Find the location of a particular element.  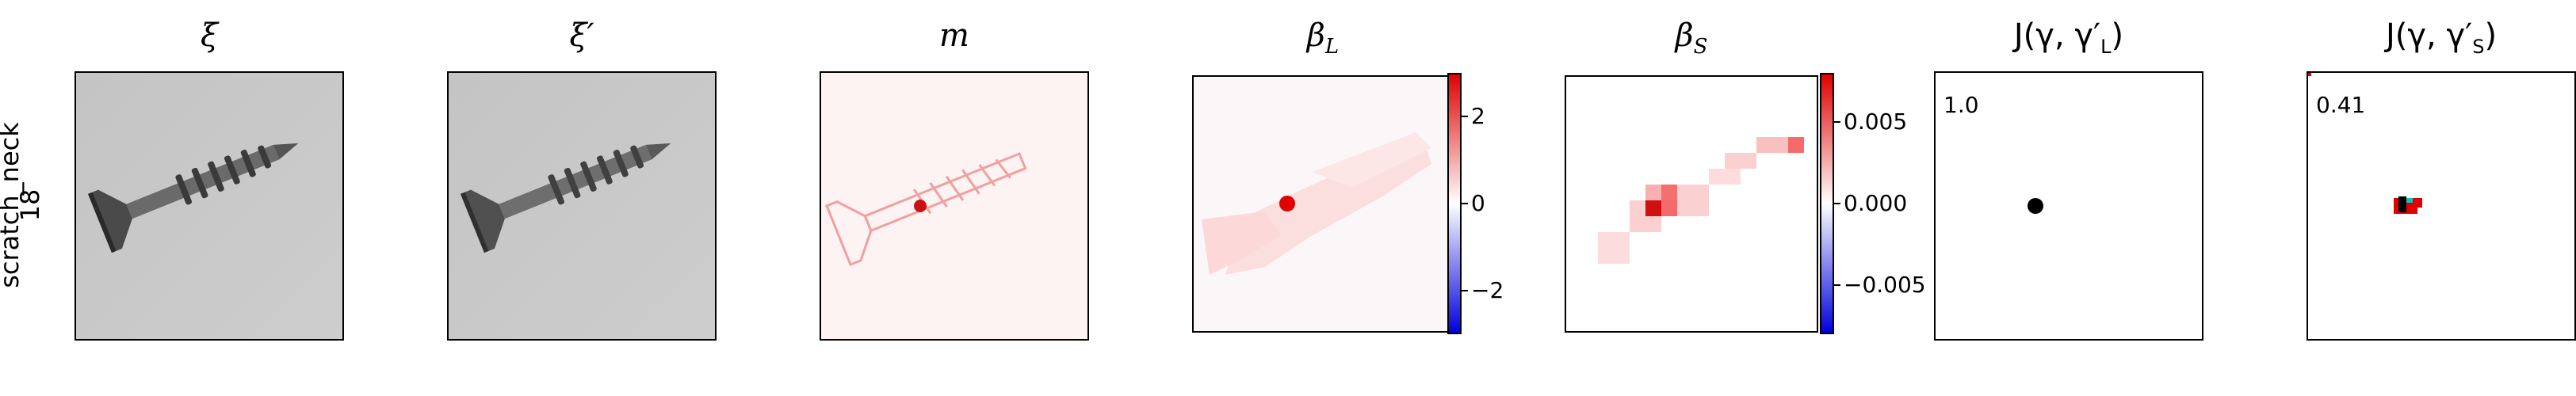

screw-image is located at coordinates (209, 206).